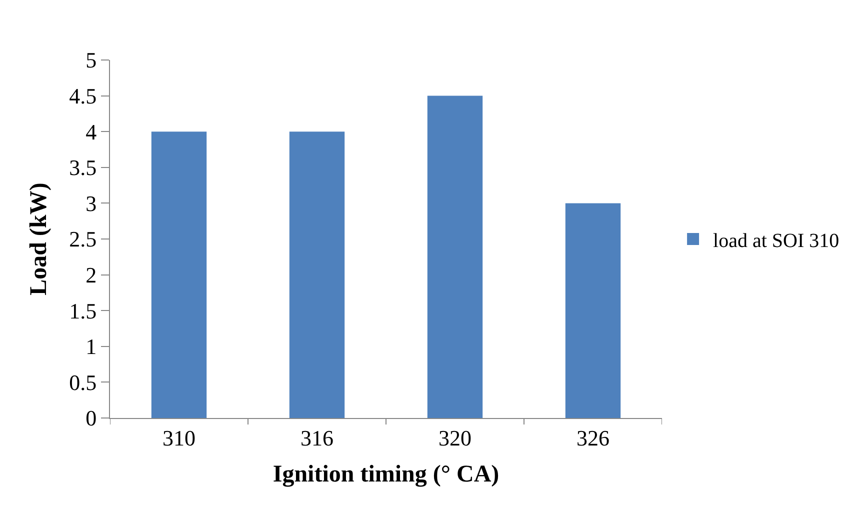 This screenshot has width=862, height=528. I want to click on y-tick-label: 4.5, so click(83, 96).